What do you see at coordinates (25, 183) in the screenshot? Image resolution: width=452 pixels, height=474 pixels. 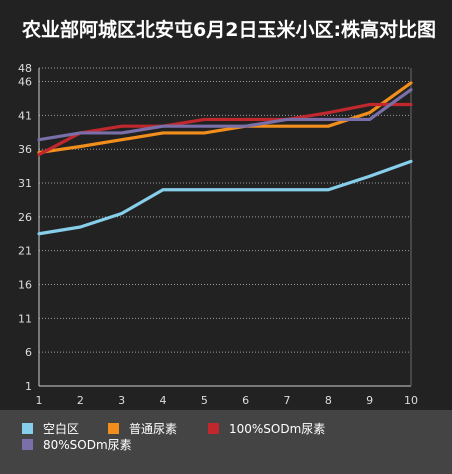 I see `y-tick-label: 31` at bounding box center [25, 183].